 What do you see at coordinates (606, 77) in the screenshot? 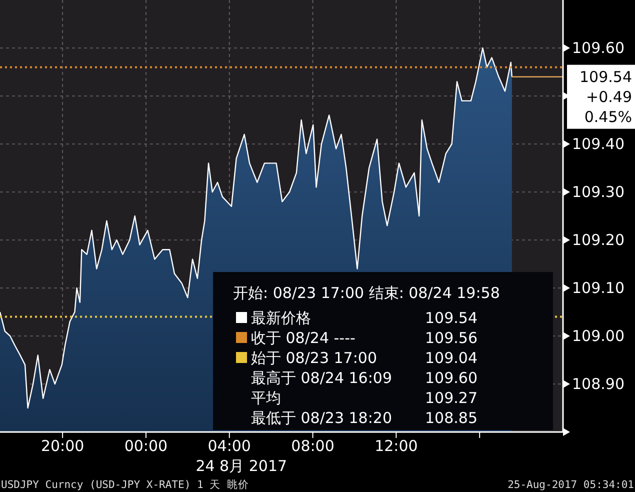
I see `ref-line-label: 109.54` at bounding box center [606, 77].